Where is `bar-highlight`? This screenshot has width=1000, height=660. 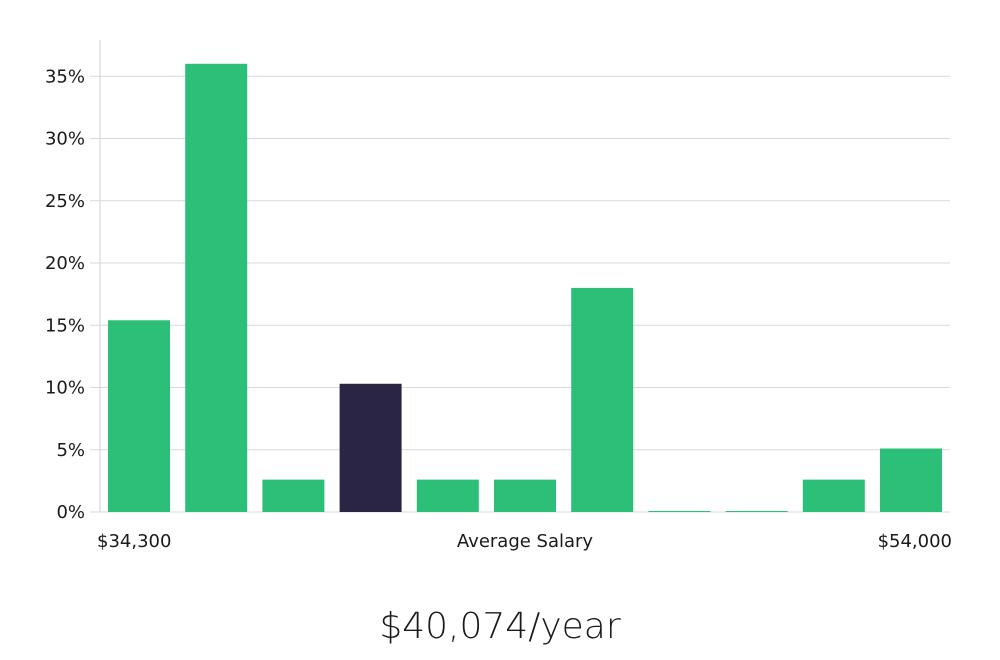
bar-highlight is located at coordinates (370, 447).